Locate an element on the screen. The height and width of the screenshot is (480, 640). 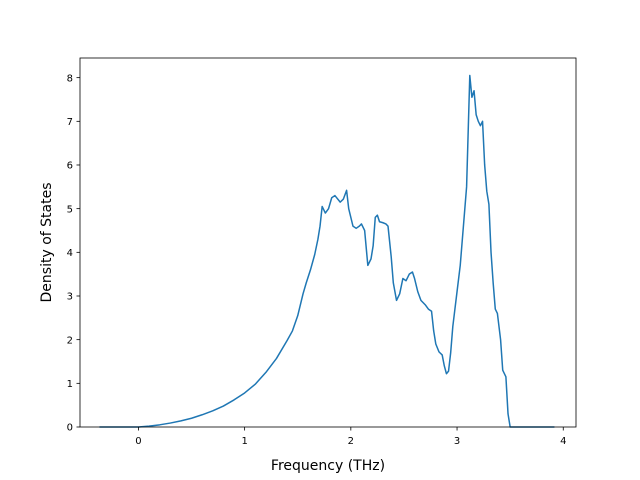
y-tick-label: 1 is located at coordinates (70, 384).